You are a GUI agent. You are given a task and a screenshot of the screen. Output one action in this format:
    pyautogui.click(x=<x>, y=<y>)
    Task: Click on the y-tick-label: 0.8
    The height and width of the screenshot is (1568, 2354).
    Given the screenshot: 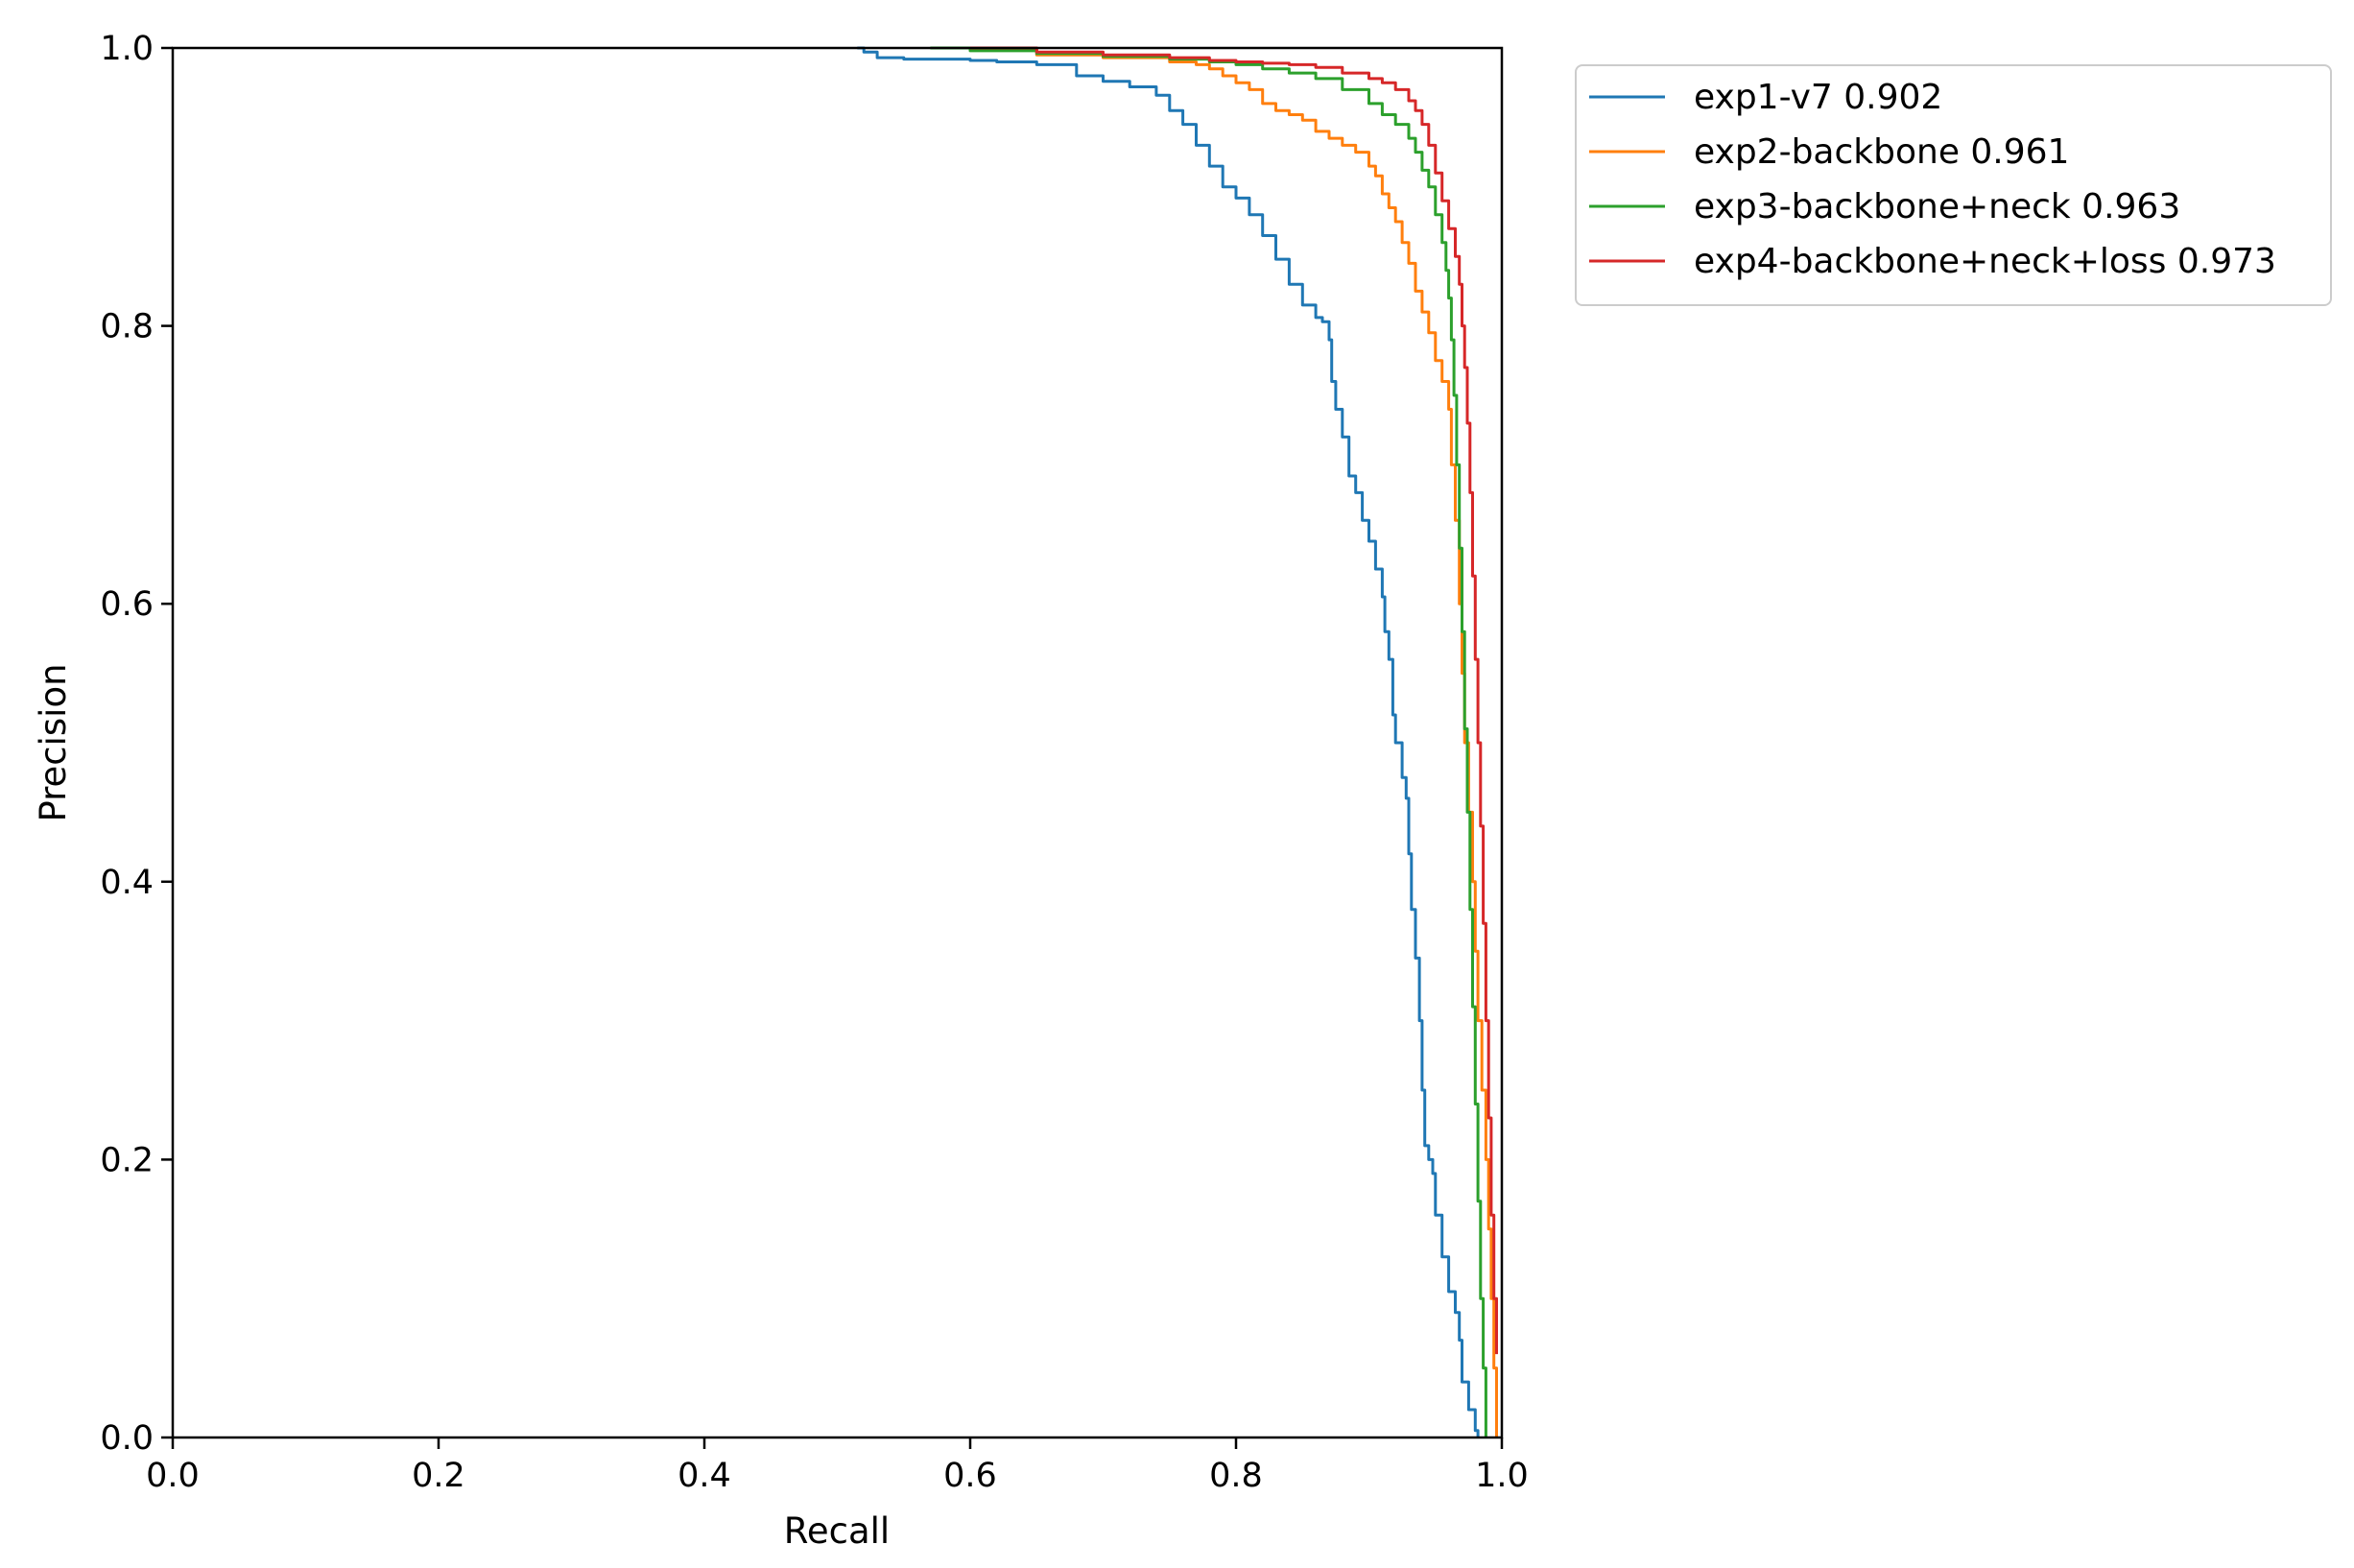 What is the action you would take?
    pyautogui.click(x=127, y=327)
    